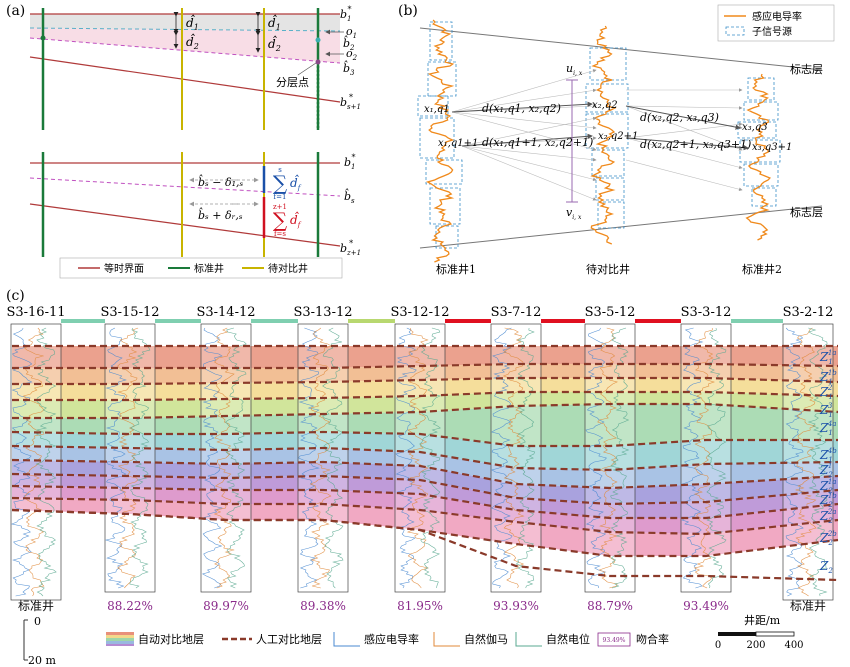 This screenshot has height=667, width=850. What do you see at coordinates (422, 321) in the screenshot?
I see `well-distance-bars` at bounding box center [422, 321].